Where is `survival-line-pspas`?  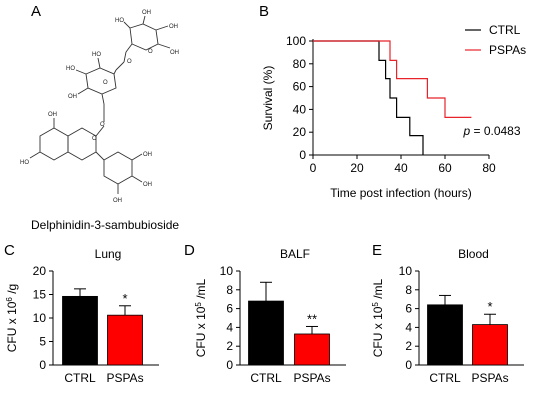 survival-line-pspas is located at coordinates (392, 79).